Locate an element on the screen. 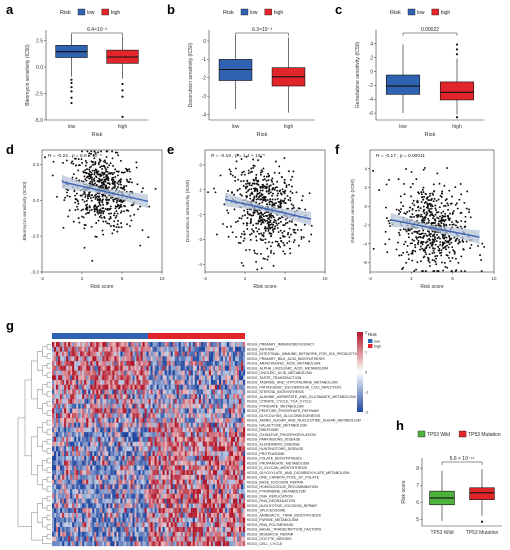 The width and height of the screenshot is (510, 550). box-body is located at coordinates (457, 91).